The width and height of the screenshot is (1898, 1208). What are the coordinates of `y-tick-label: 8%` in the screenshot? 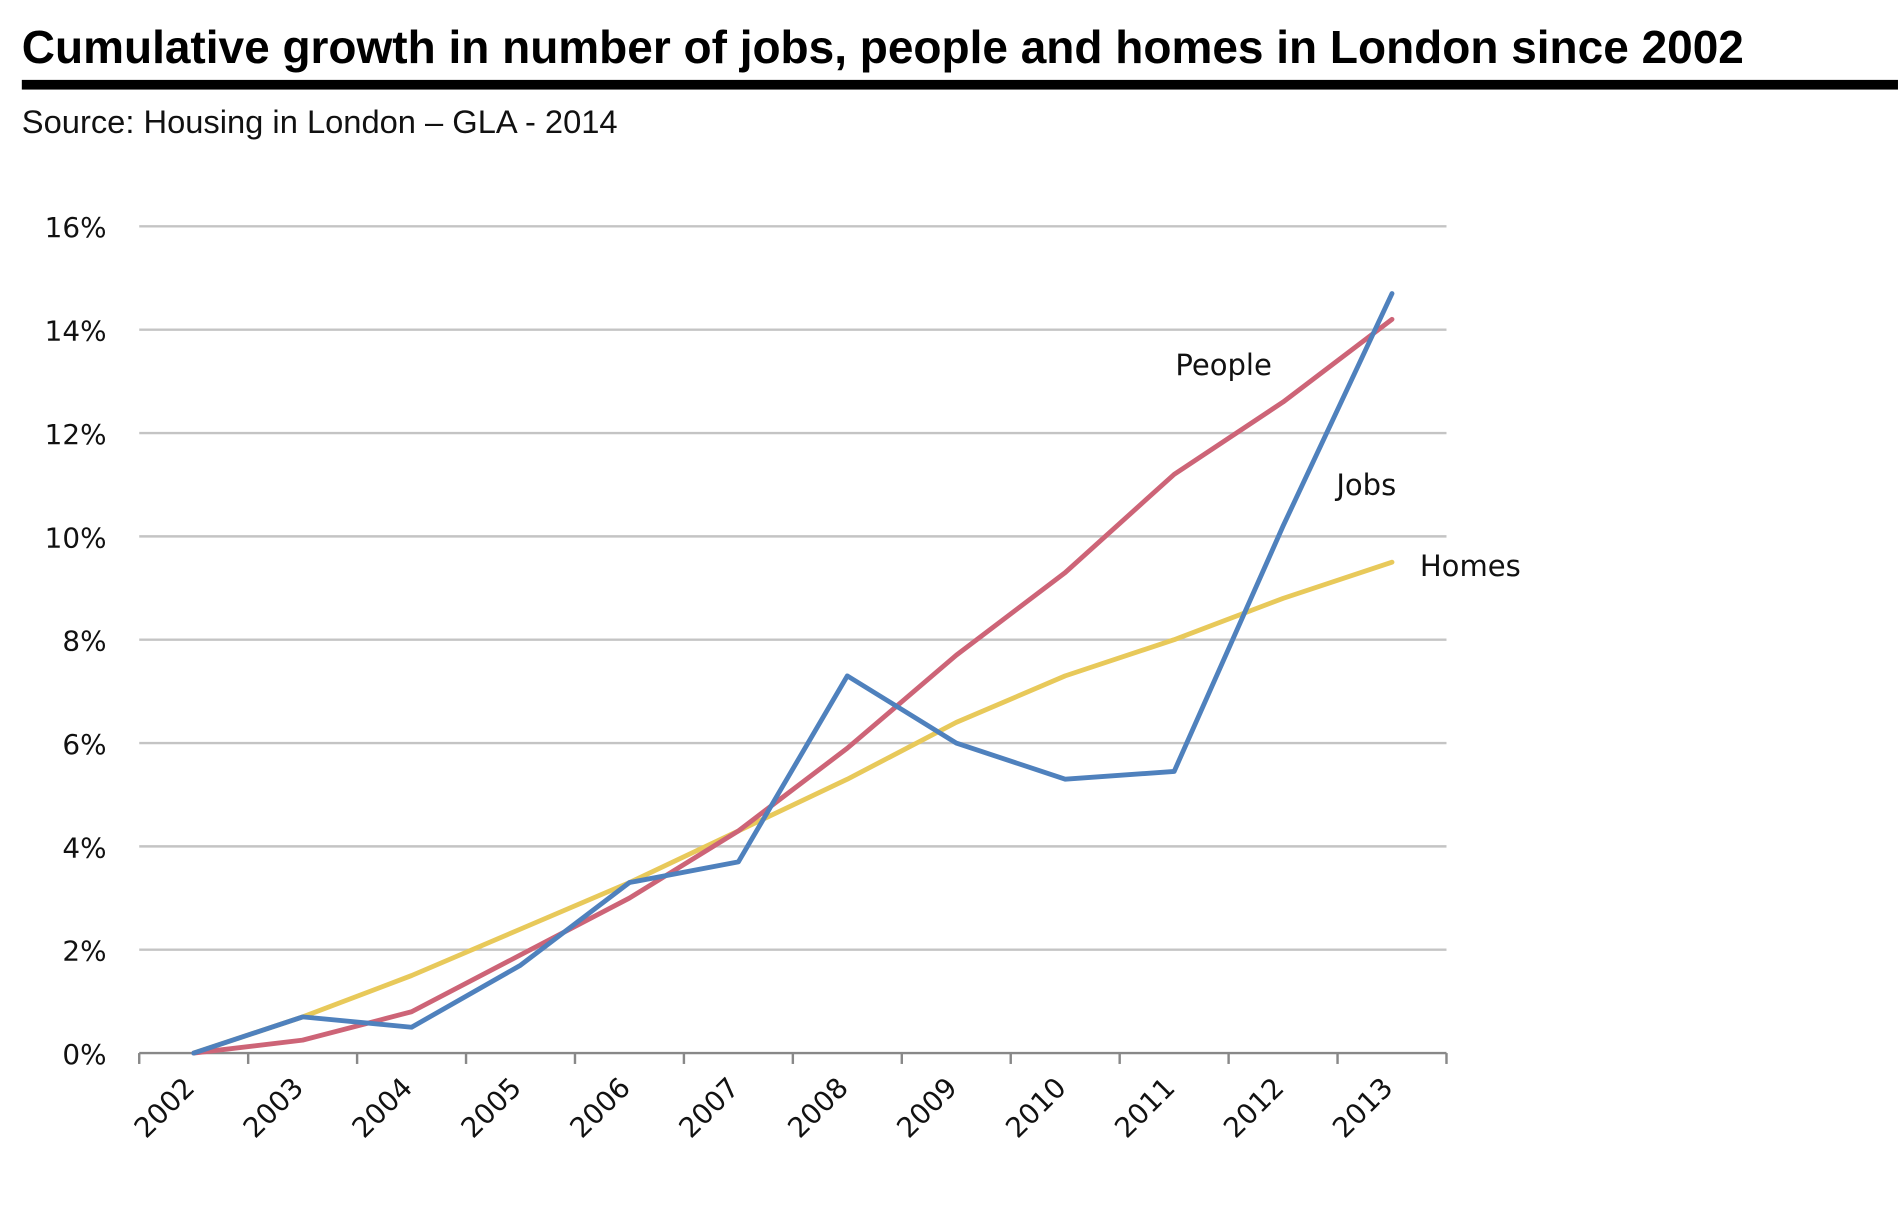 It's located at (84, 641).